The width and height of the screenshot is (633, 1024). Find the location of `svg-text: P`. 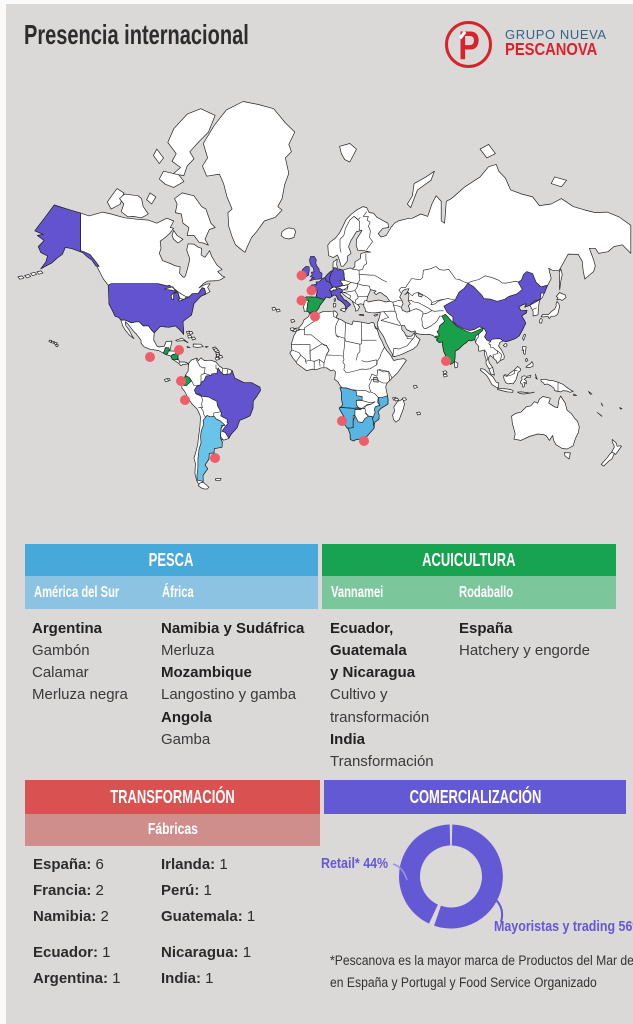

svg-text: P is located at coordinates (468, 45).